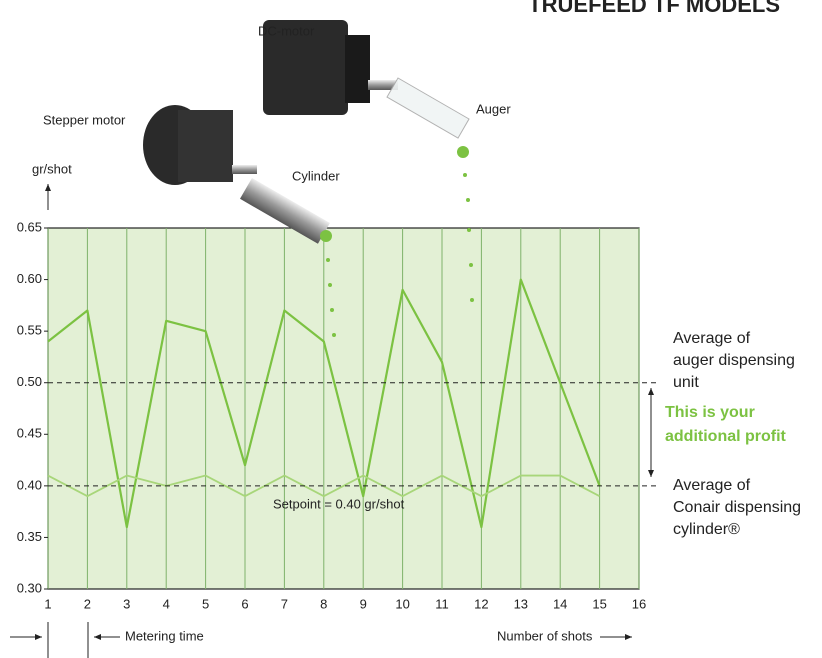 The image size is (822, 658). What do you see at coordinates (29, 226) in the screenshot?
I see `y-tick-label: 0.65` at bounding box center [29, 226].